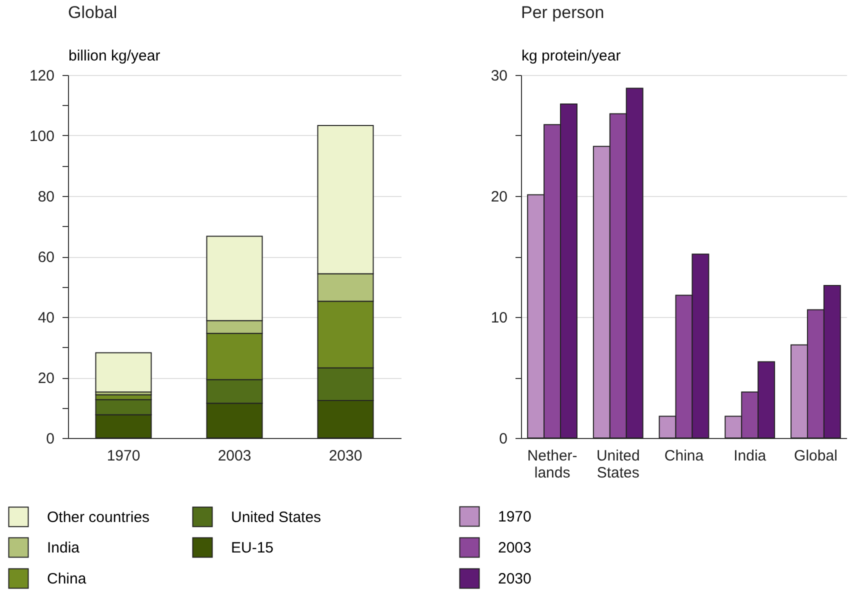  I want to click on y-axis-title: kg protein/year, so click(571, 56).